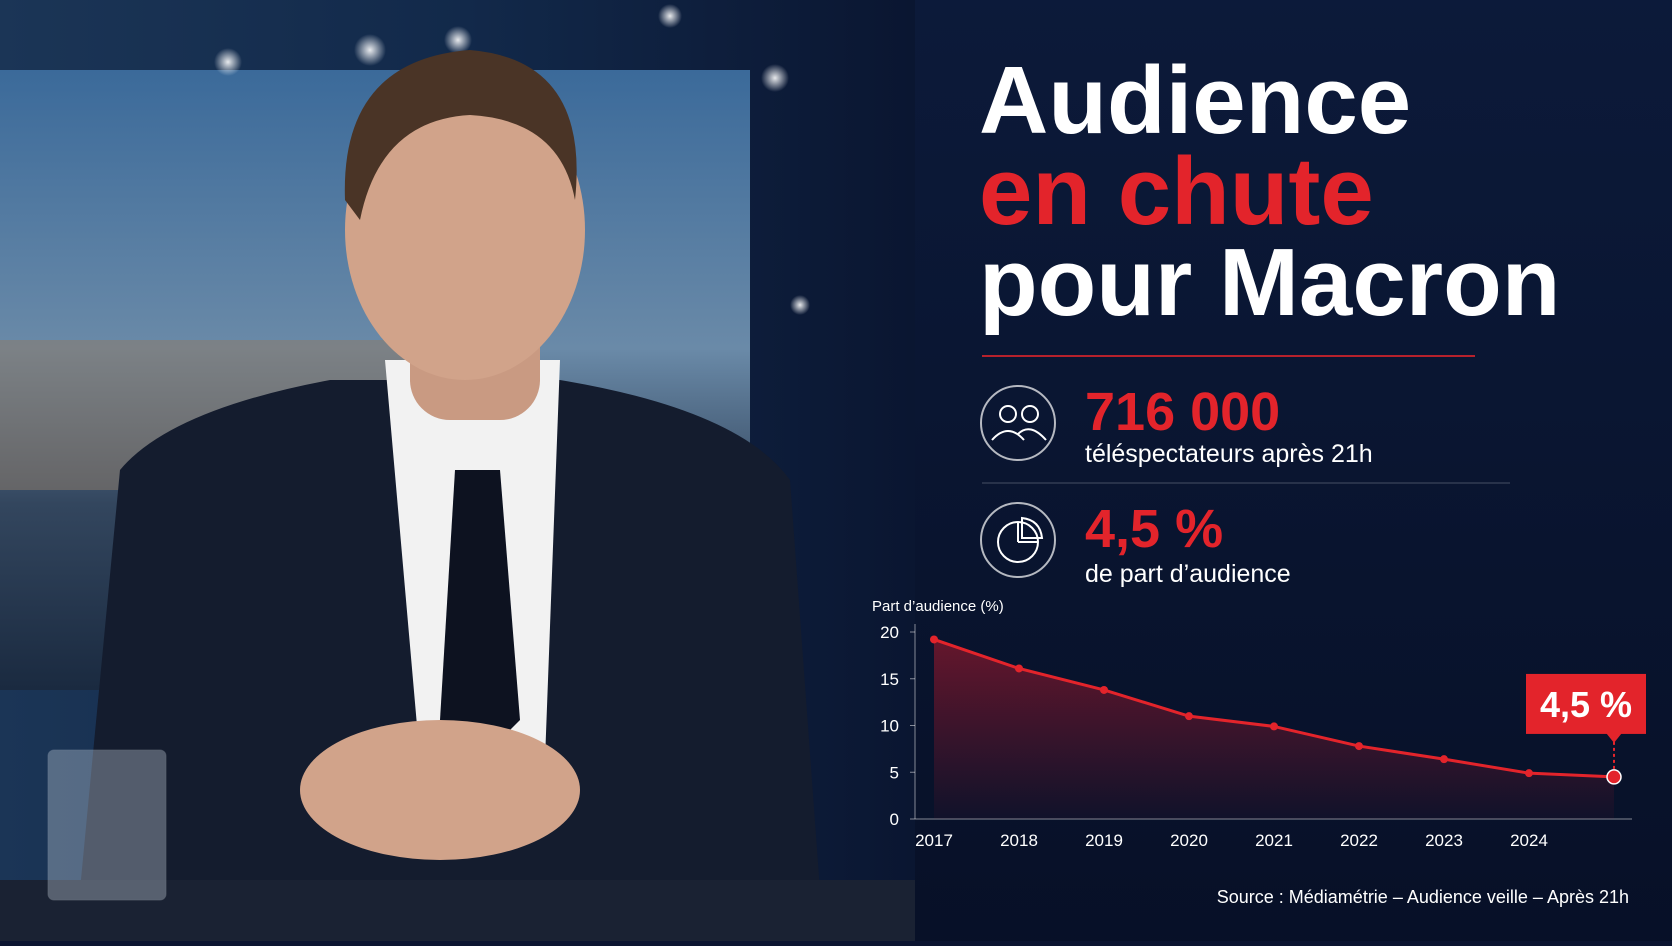 The width and height of the screenshot is (1672, 946). Describe the element at coordinates (512, 159) in the screenshot. I see `studio-lights` at that location.